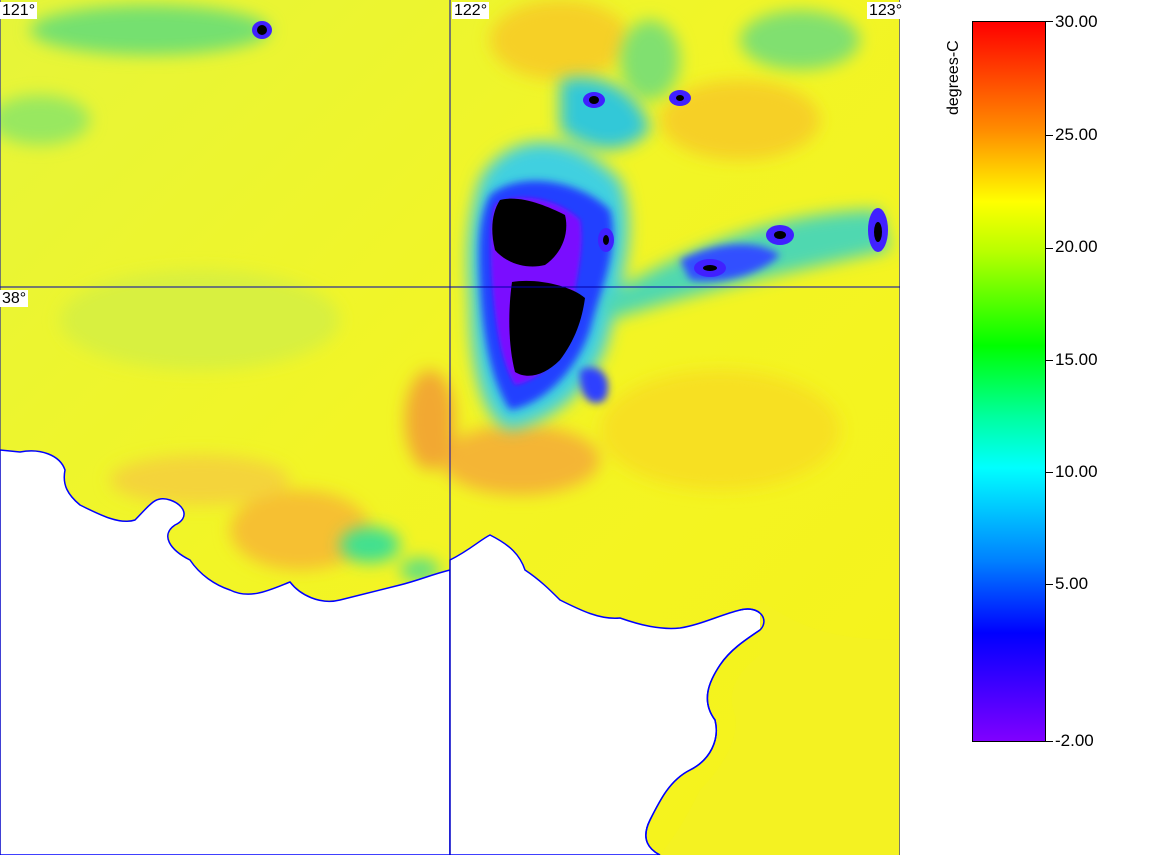 This screenshot has height=855, width=1166. I want to click on colorbar, so click(1009, 382).